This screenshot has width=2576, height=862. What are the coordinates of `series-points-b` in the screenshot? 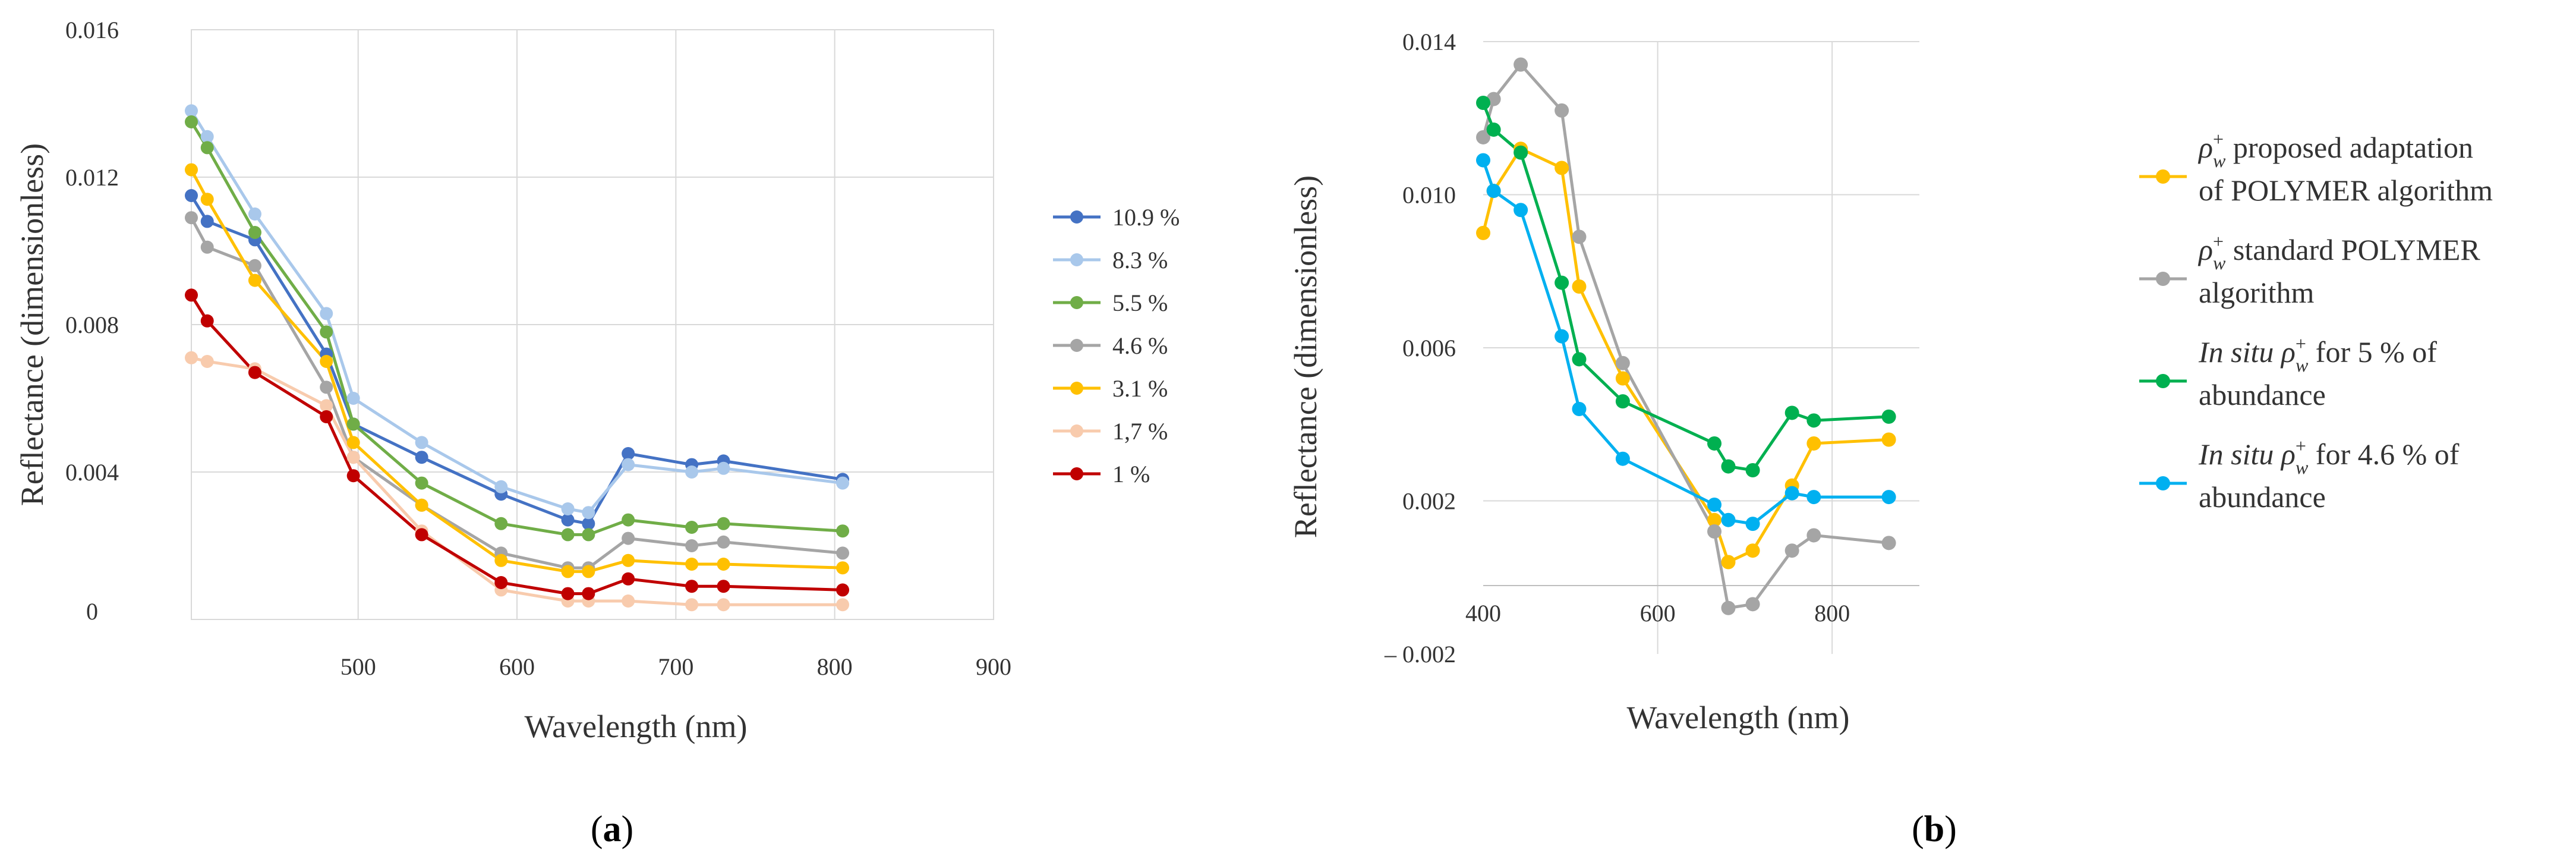 It's located at (1686, 336).